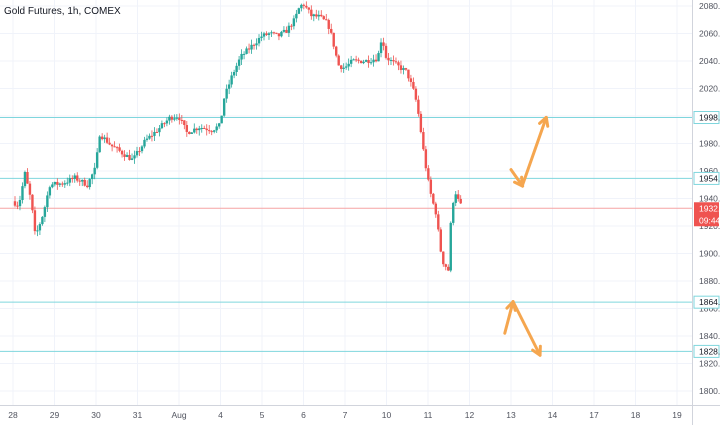 This screenshot has width=720, height=425. What do you see at coordinates (706, 214) in the screenshot?
I see `current-price-tag` at bounding box center [706, 214].